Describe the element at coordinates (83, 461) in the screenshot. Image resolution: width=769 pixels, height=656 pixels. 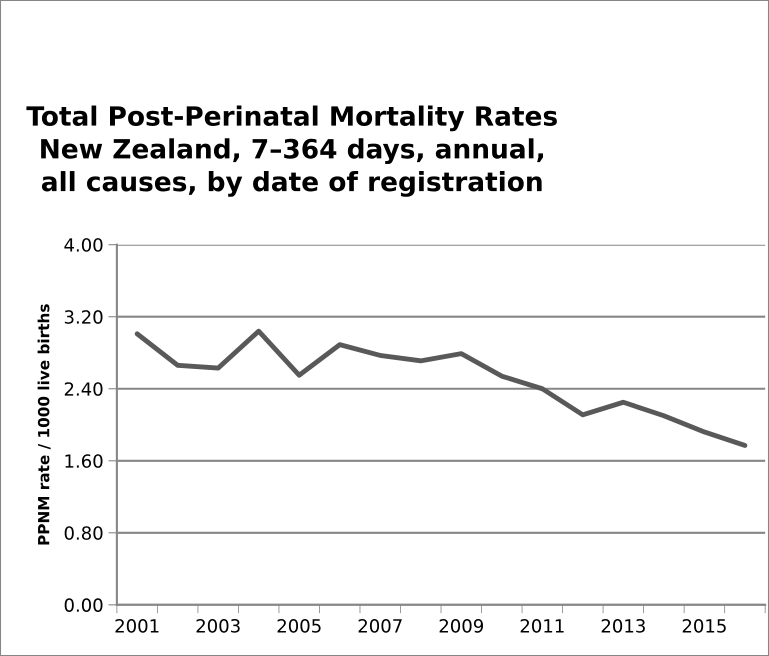
I see `y-tick-label: 1.60` at that location.